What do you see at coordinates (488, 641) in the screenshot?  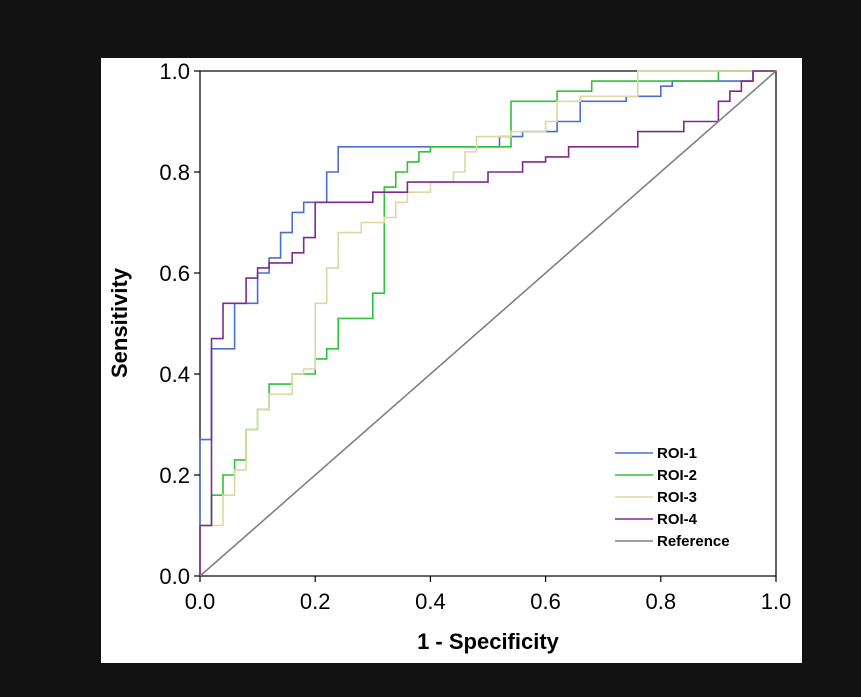 I see `x-axis-title: 1 - Specificity` at bounding box center [488, 641].